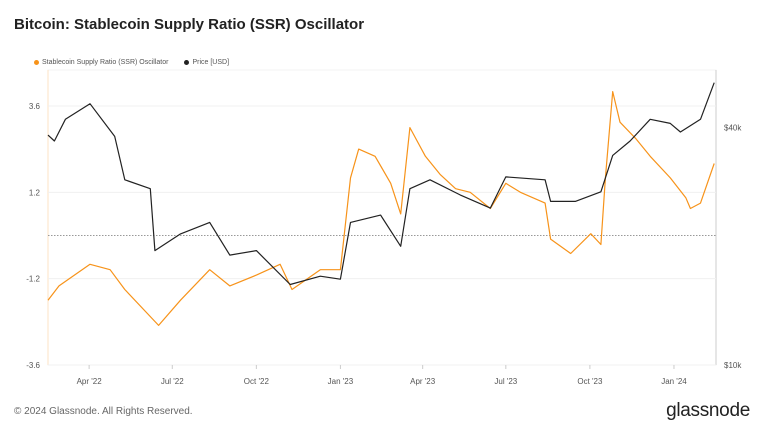 The image size is (768, 432). Describe the element at coordinates (103, 411) in the screenshot. I see `copyright: © 2024 Glassnode. All Rights Reserved.` at that location.